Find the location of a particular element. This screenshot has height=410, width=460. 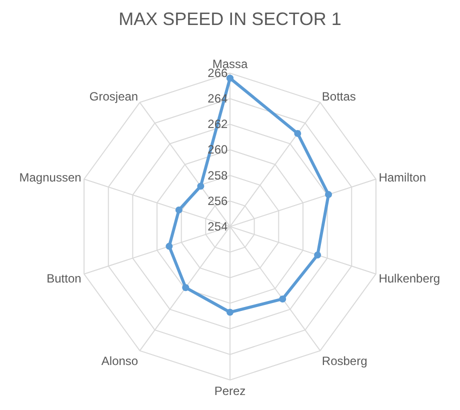

spoke-label: Magnussen is located at coordinates (50, 177).